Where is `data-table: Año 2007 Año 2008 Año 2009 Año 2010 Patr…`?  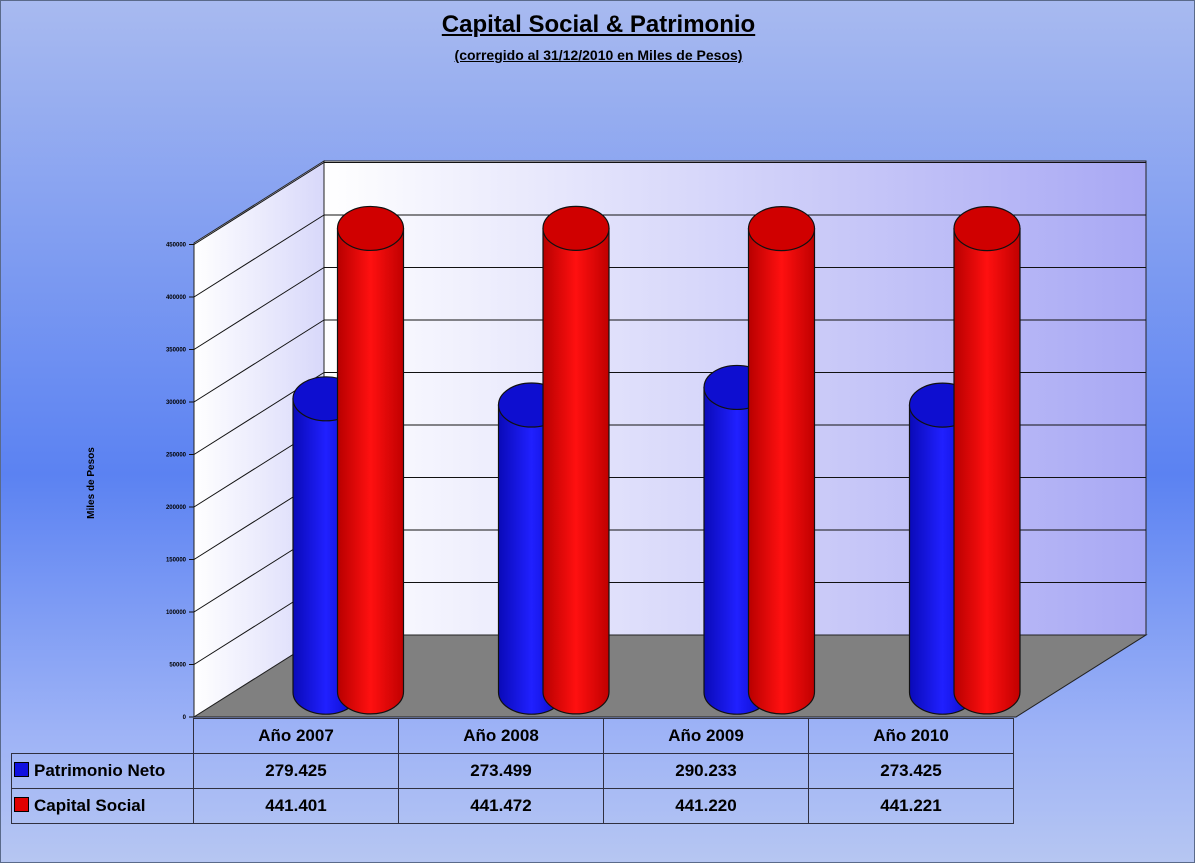 data-table: Año 2007 Año 2008 Año 2009 Año 2010 Patr… is located at coordinates (512, 771).